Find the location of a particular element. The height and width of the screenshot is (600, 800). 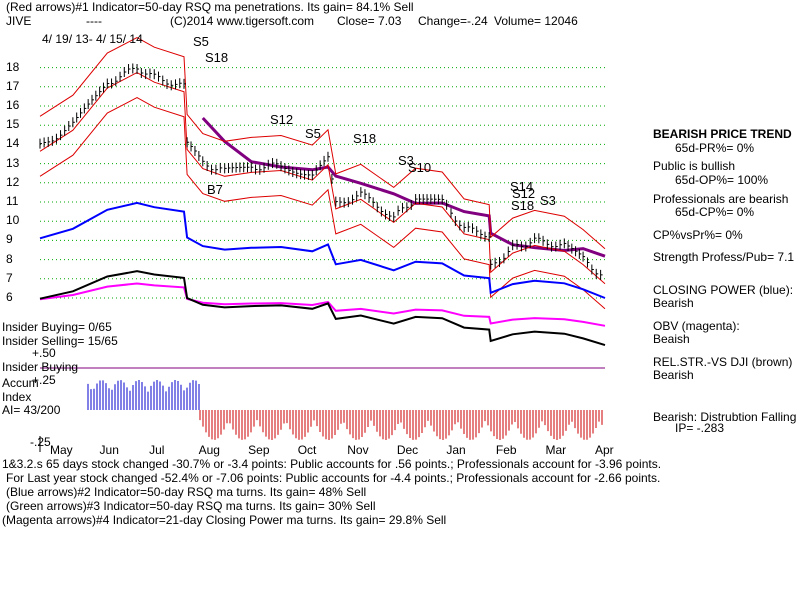

distribution-status: Bearish: Distrubtion Falling is located at coordinates (725, 417).